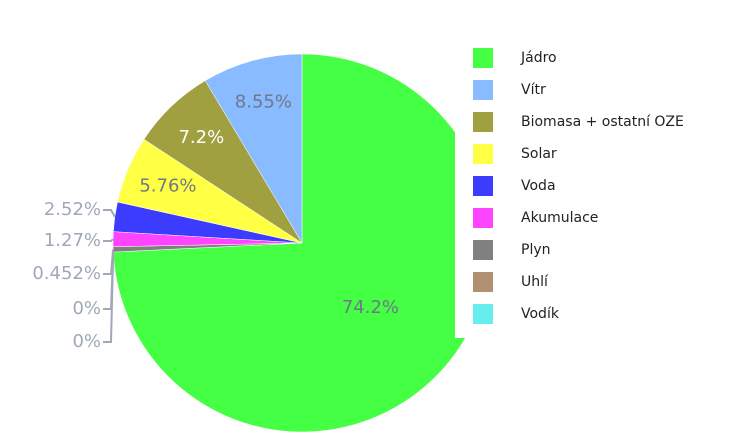 The width and height of the screenshot is (737, 447). What do you see at coordinates (263, 102) in the screenshot?
I see `slice-label: 8.55%` at bounding box center [263, 102].